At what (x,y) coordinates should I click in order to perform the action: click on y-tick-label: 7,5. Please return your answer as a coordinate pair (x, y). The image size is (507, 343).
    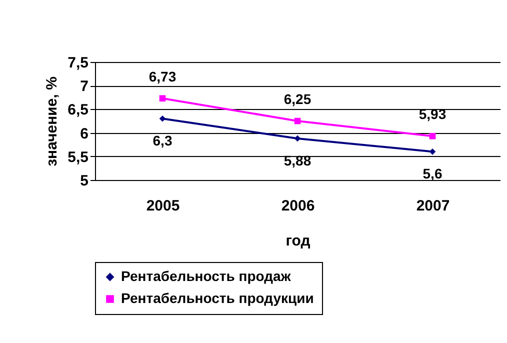
    Looking at the image, I should click on (78, 63).